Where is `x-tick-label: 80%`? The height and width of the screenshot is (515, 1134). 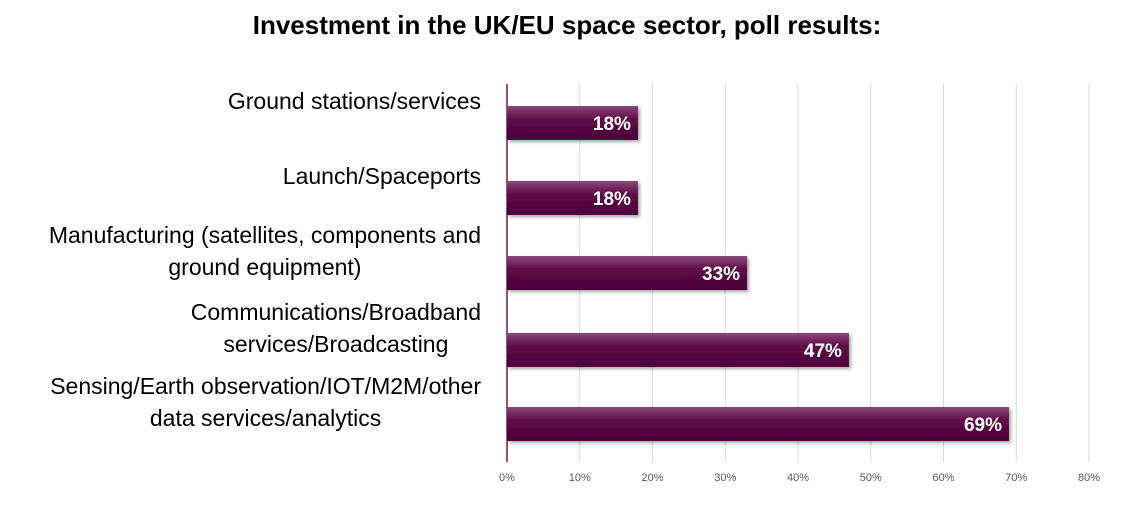
x-tick-label: 80% is located at coordinates (1089, 478).